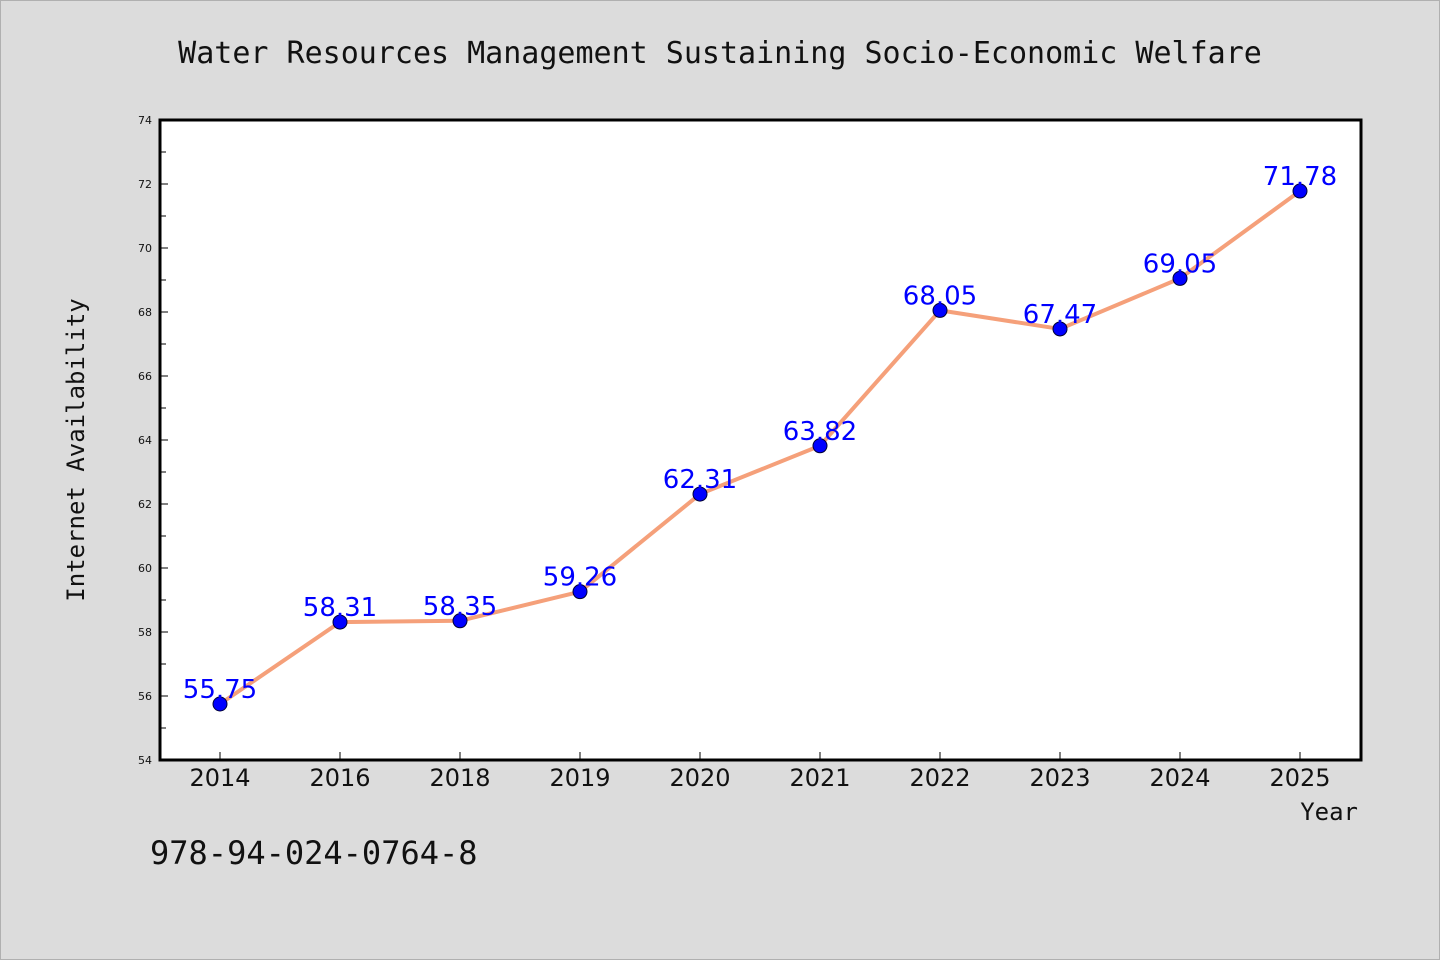  What do you see at coordinates (219, 778) in the screenshot?
I see `x-tick-label: 2014` at bounding box center [219, 778].